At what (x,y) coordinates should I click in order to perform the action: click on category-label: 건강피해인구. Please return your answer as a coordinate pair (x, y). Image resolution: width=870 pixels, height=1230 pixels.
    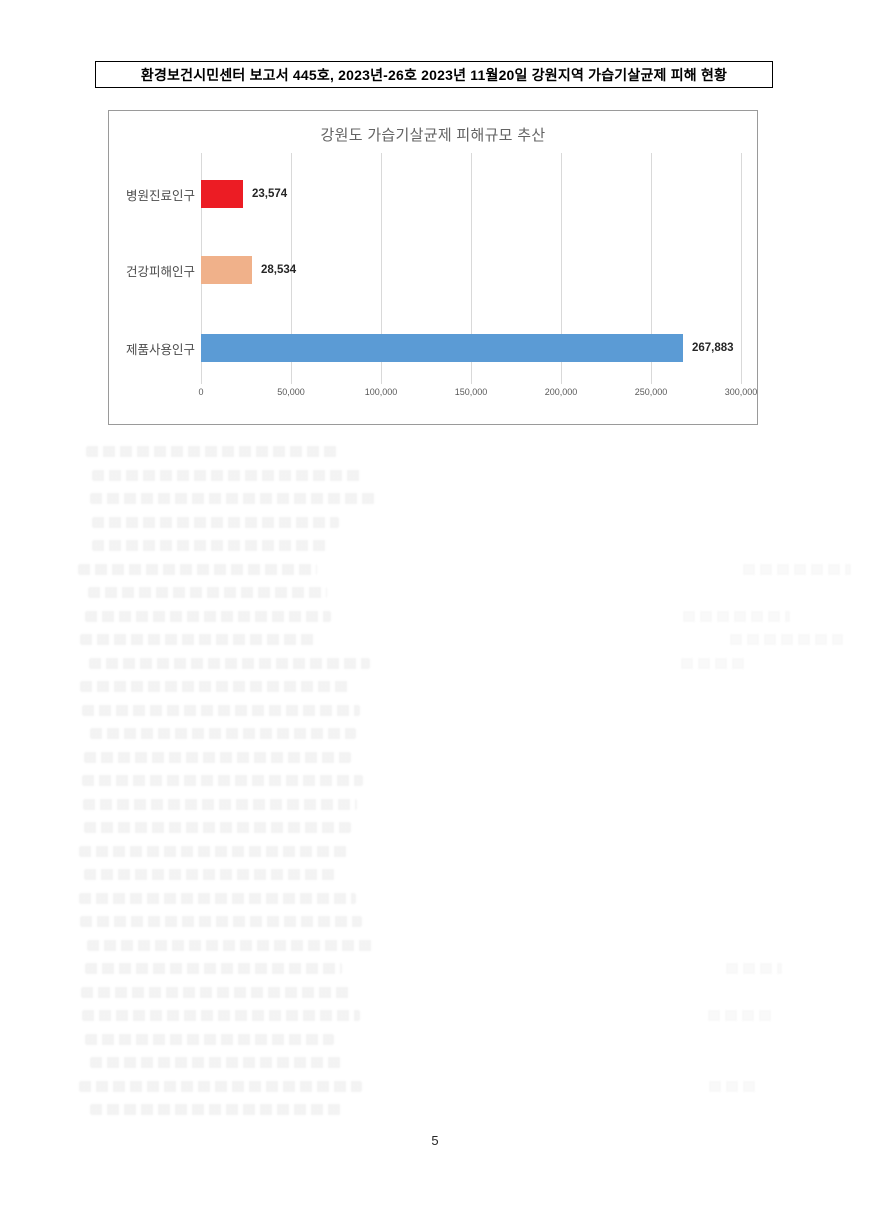
    Looking at the image, I should click on (160, 271).